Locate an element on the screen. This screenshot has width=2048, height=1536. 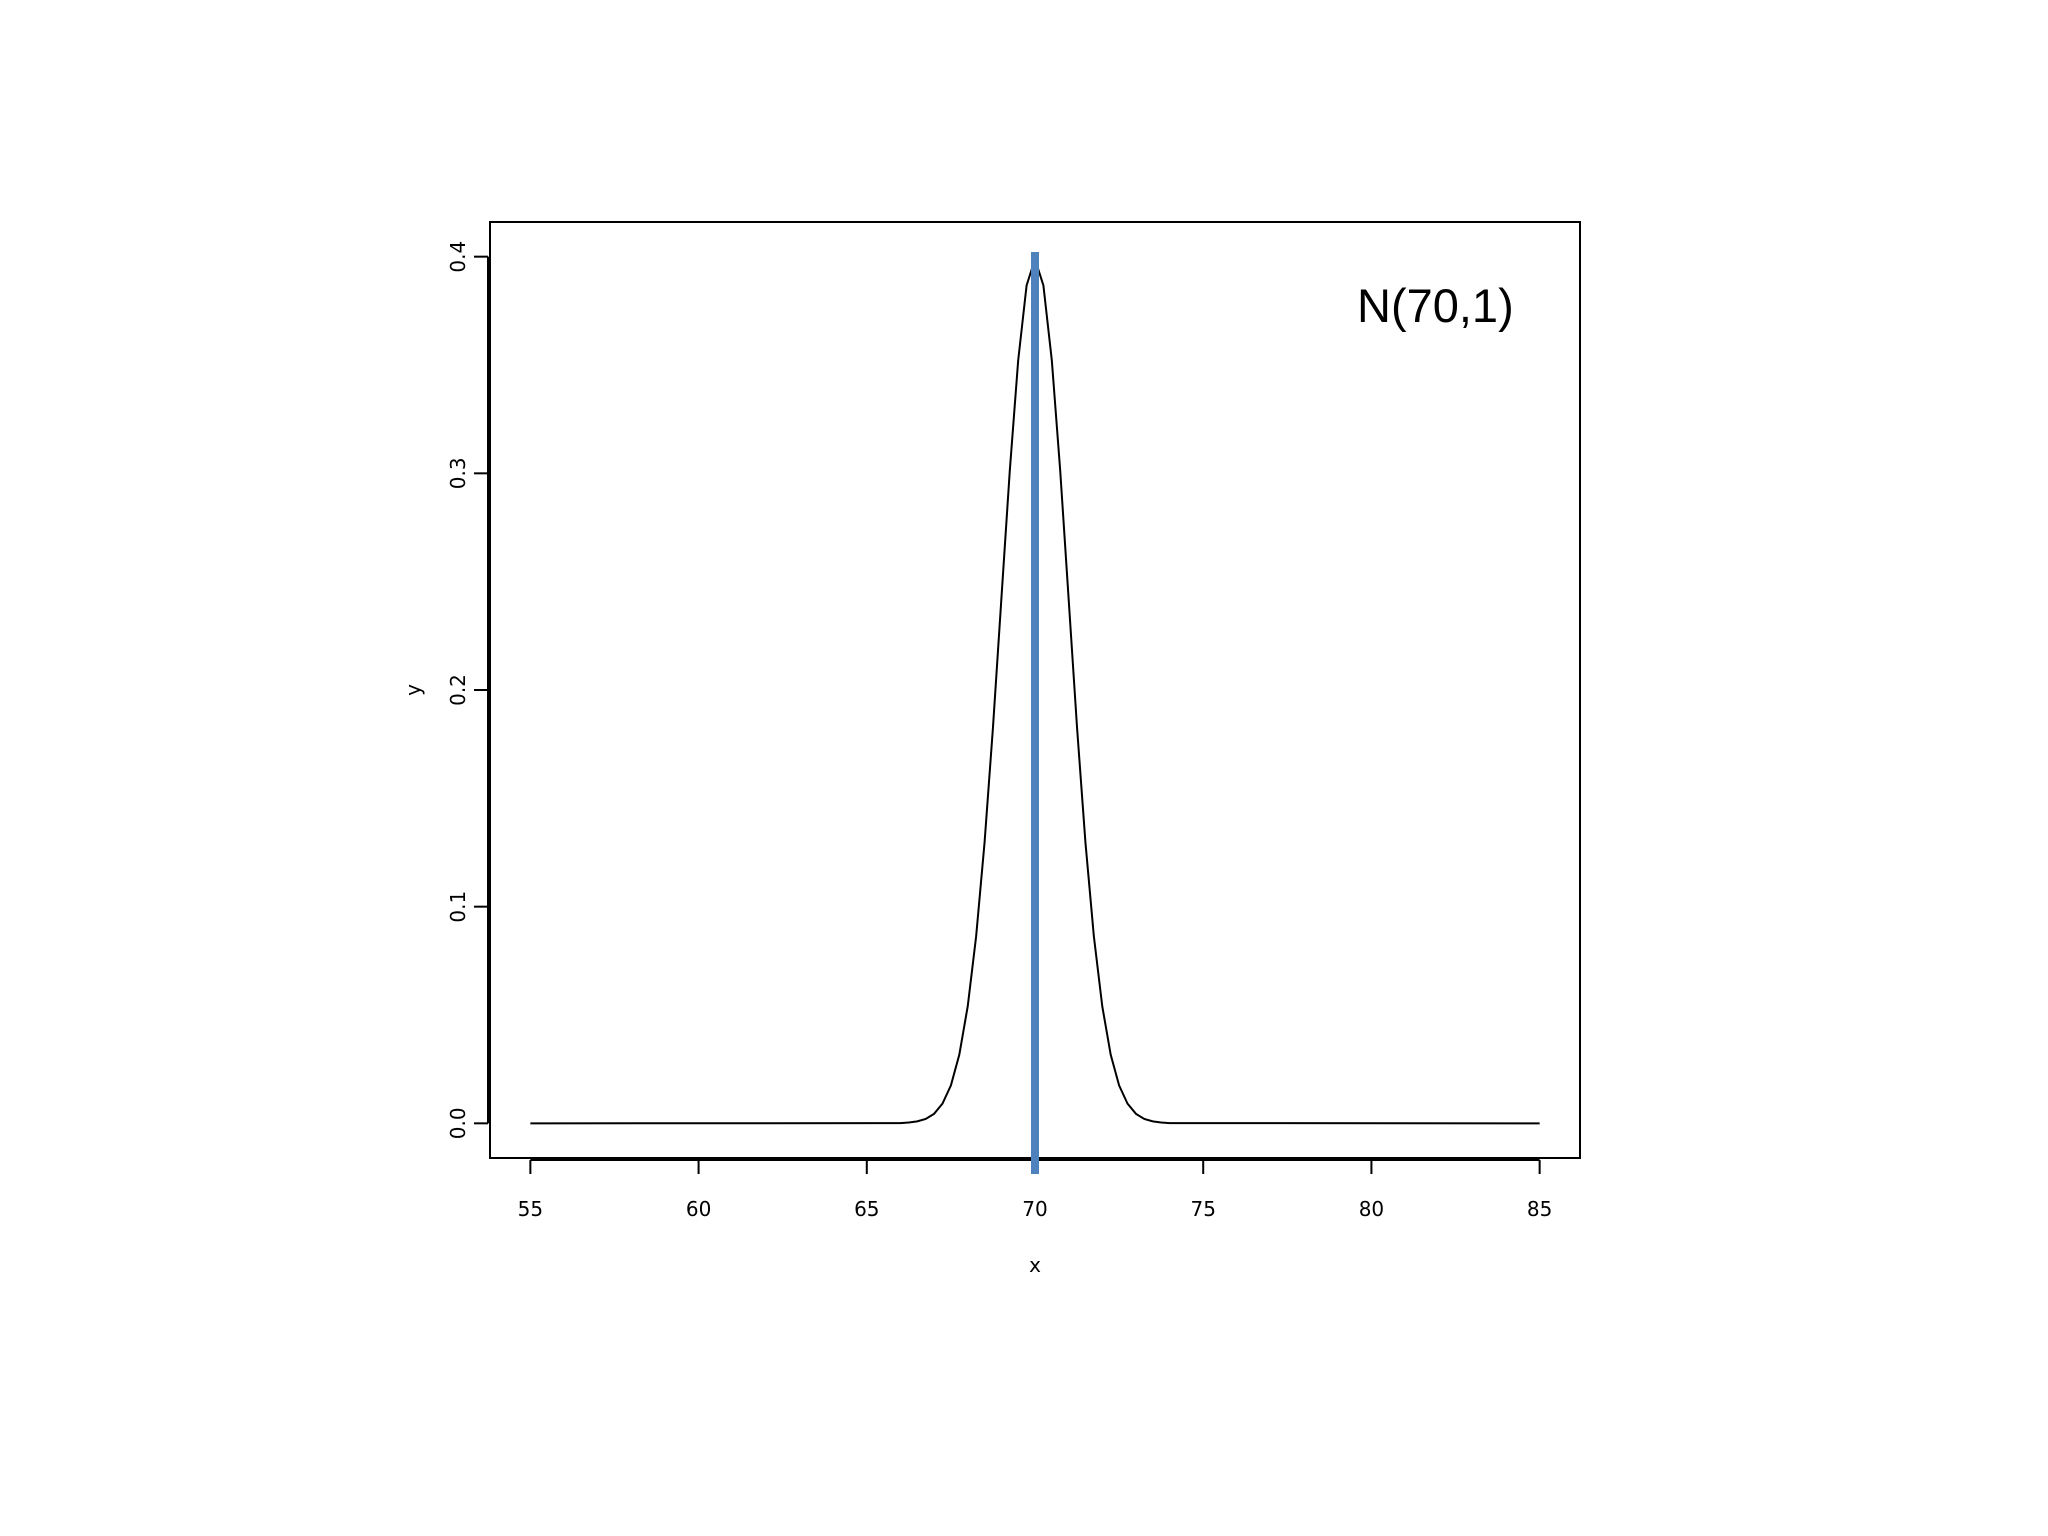
y-tick-label: 0.1 is located at coordinates (458, 907).